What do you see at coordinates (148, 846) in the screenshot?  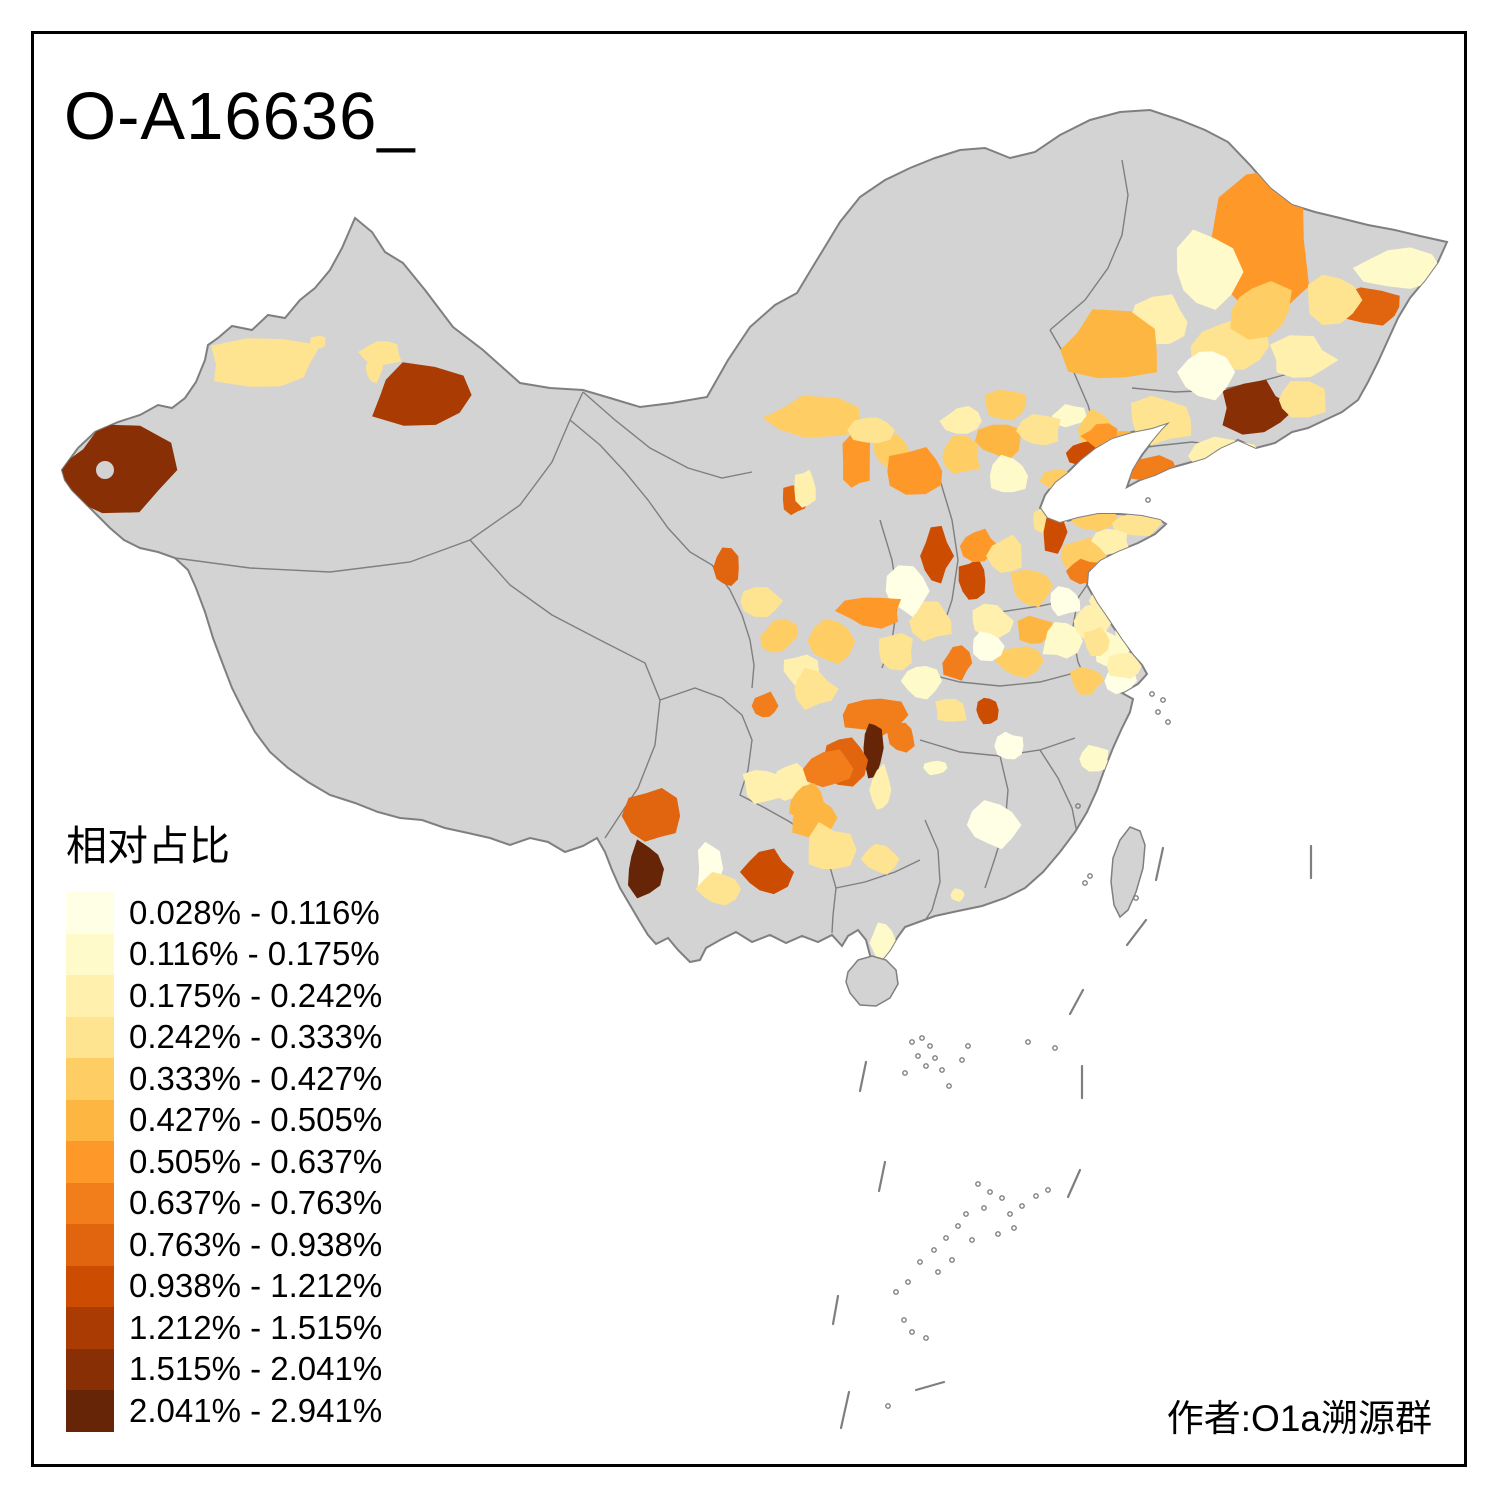 I see `legend-title: 相对占比` at bounding box center [148, 846].